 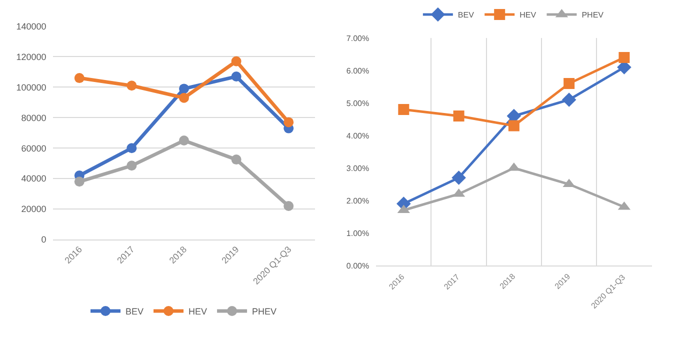 I want to click on y-tick-label: 6.00%, so click(x=358, y=71).